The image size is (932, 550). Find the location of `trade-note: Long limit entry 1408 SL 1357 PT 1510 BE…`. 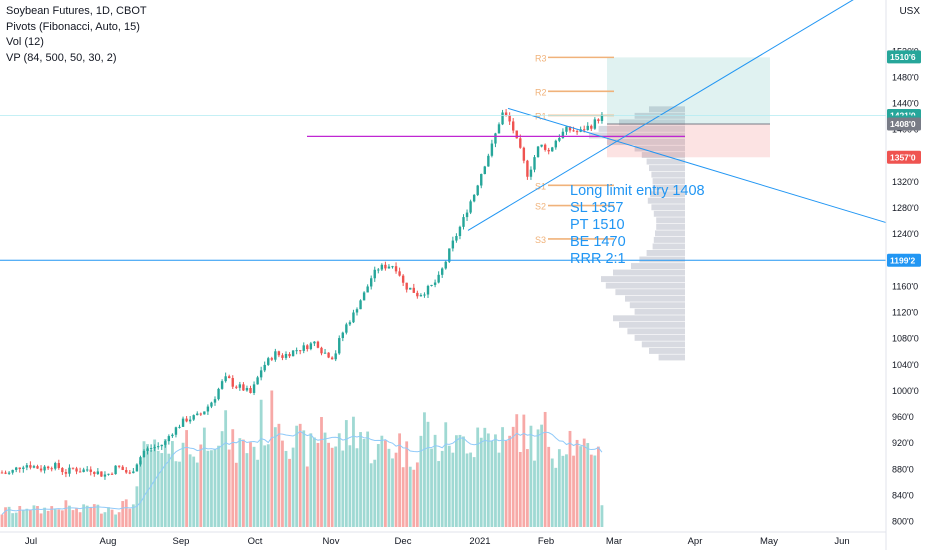

trade-note: Long limit entry 1408 SL 1357 PT 1510 BE… is located at coordinates (637, 225).